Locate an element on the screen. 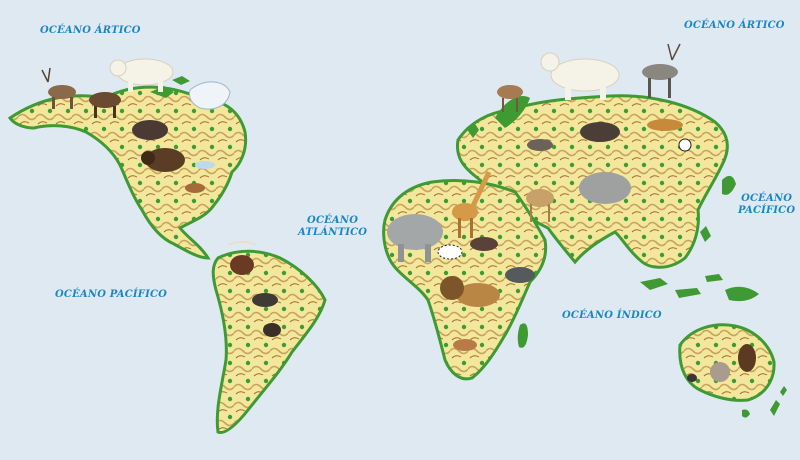 The image size is (800, 460). north-america-landmass is located at coordinates (127, 172).